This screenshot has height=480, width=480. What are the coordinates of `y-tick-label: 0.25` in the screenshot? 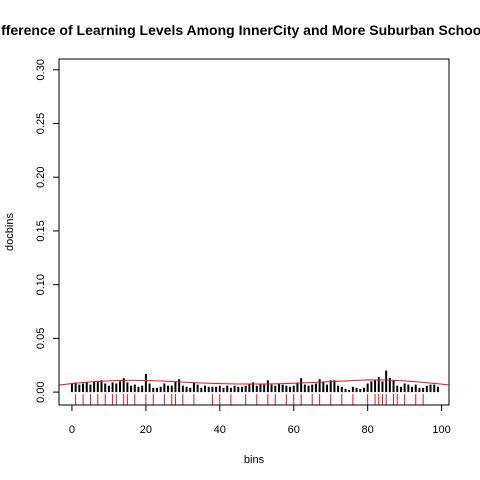 It's located at (41, 123).